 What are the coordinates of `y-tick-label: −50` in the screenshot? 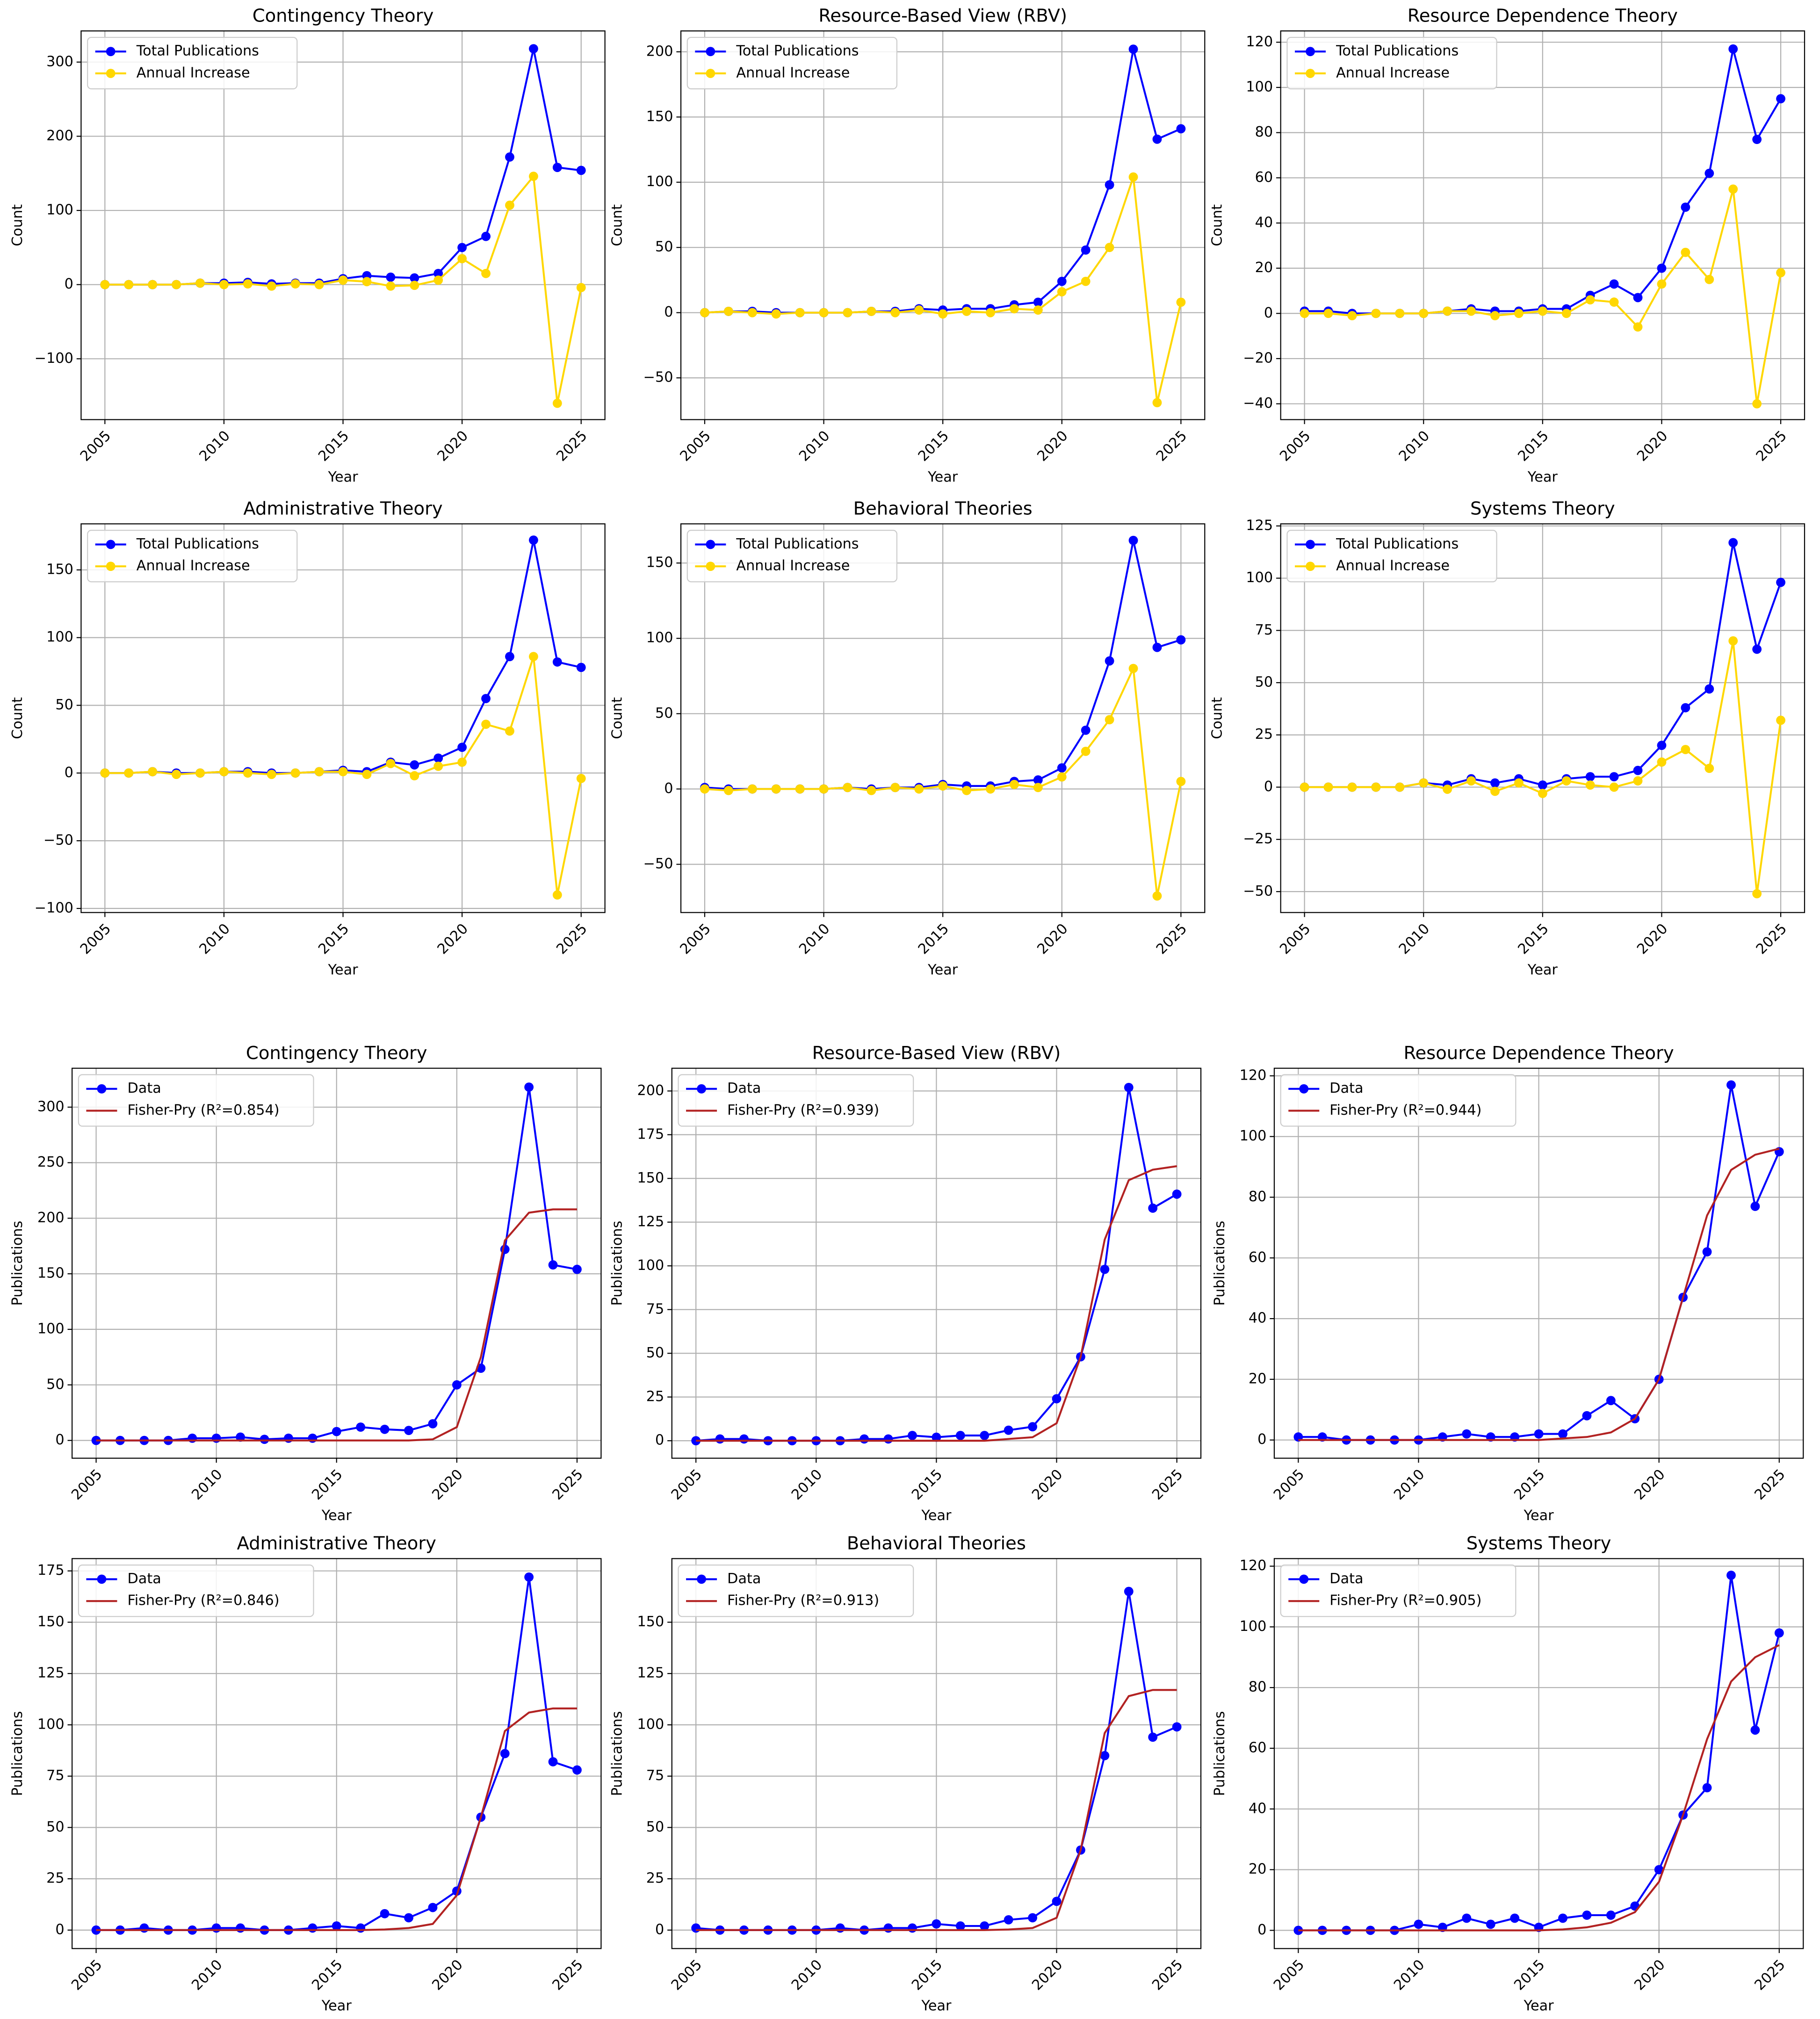 It's located at (1258, 891).